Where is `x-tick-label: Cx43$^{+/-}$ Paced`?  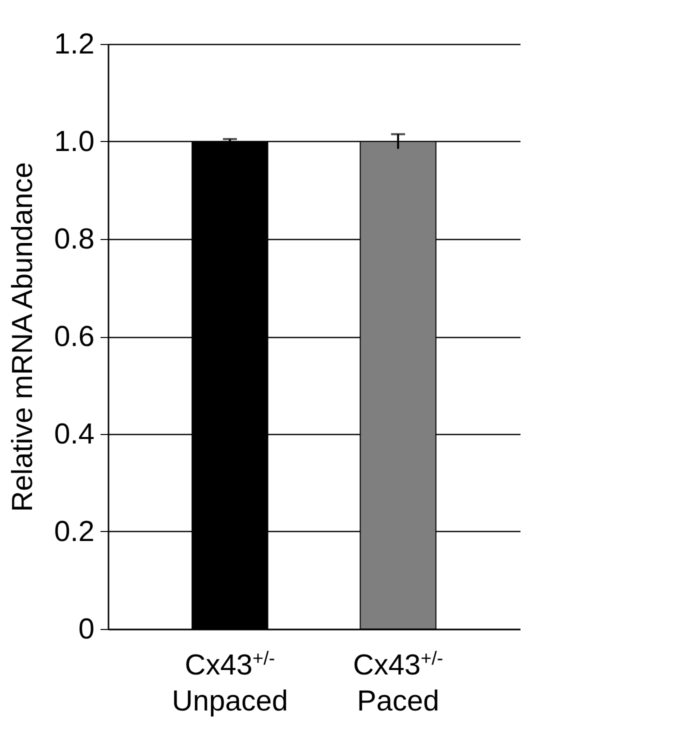
x-tick-label: Cx43$^{+/-}$ Paced is located at coordinates (398, 682).